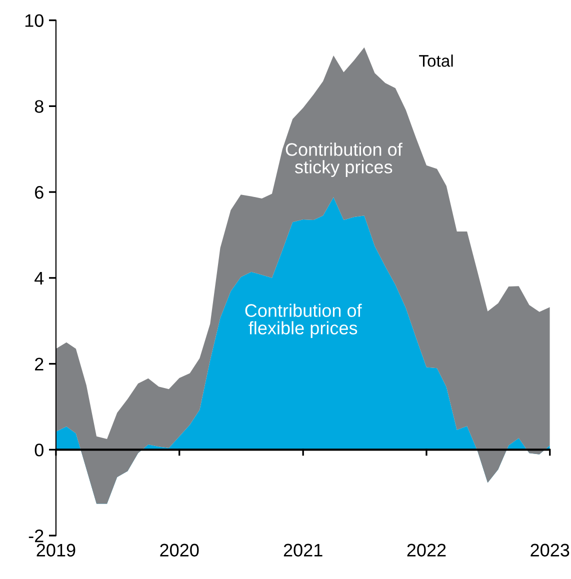 The width and height of the screenshot is (571, 579). I want to click on x-tick-label: 2019, so click(56, 550).